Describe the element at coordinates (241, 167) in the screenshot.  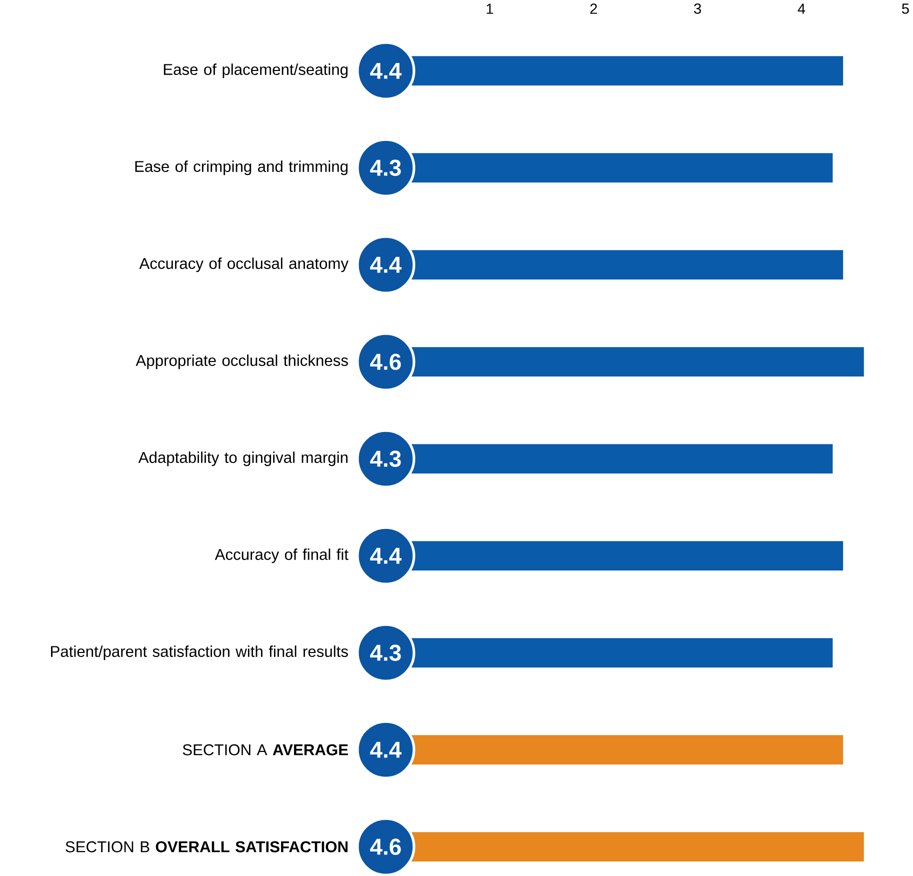
I see `y-tick-label: Ease of crimping and trimming` at that location.